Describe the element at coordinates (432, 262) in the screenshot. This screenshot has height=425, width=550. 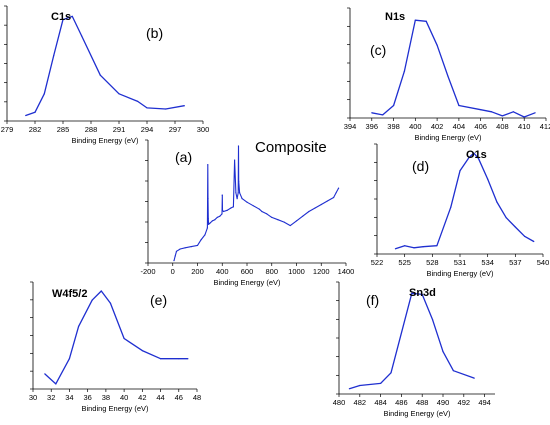
I see `x-tick-label: 528` at that location.